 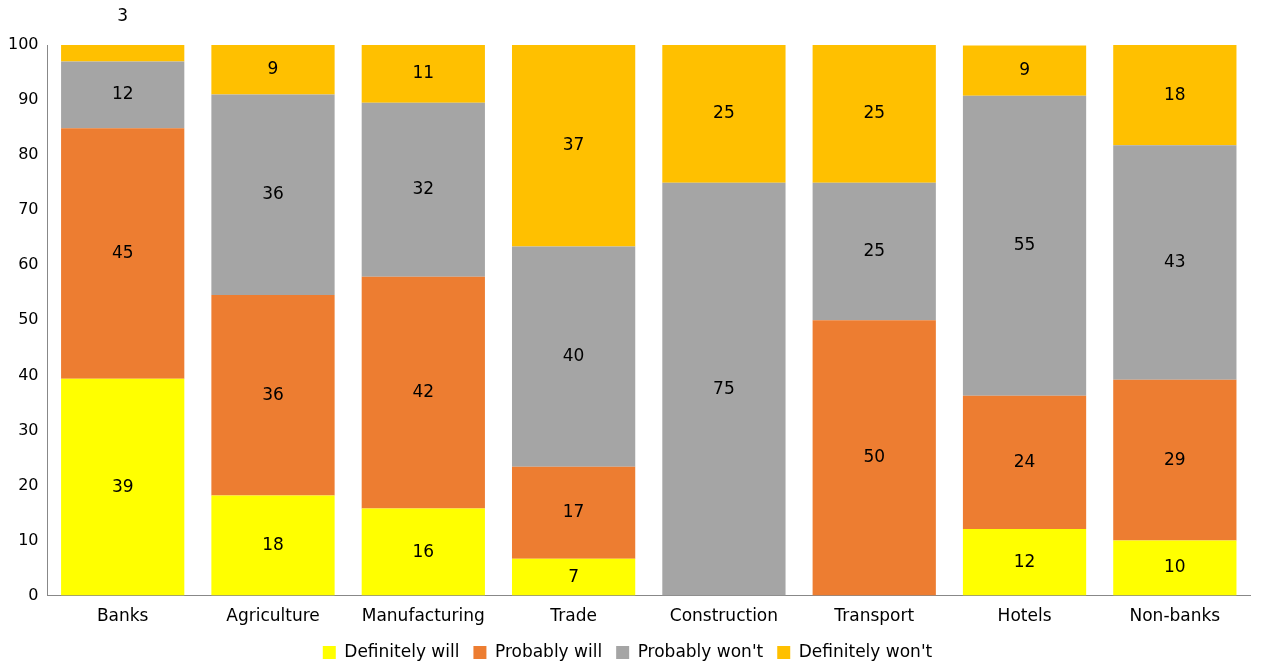 I want to click on x-tick-label: Construction, so click(x=724, y=615).